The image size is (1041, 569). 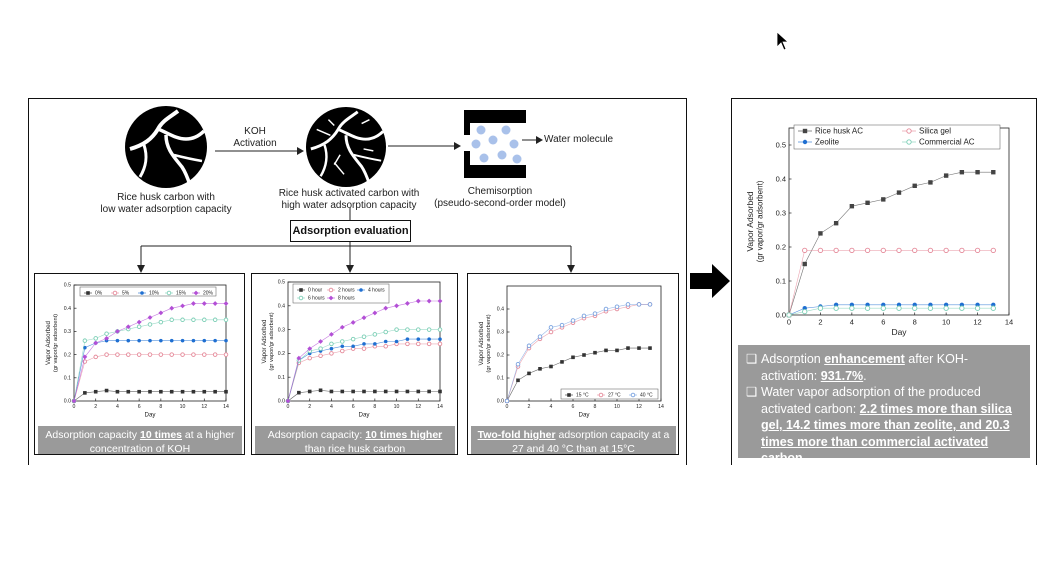 I want to click on x-tick-label: 14, so click(x=226, y=407).